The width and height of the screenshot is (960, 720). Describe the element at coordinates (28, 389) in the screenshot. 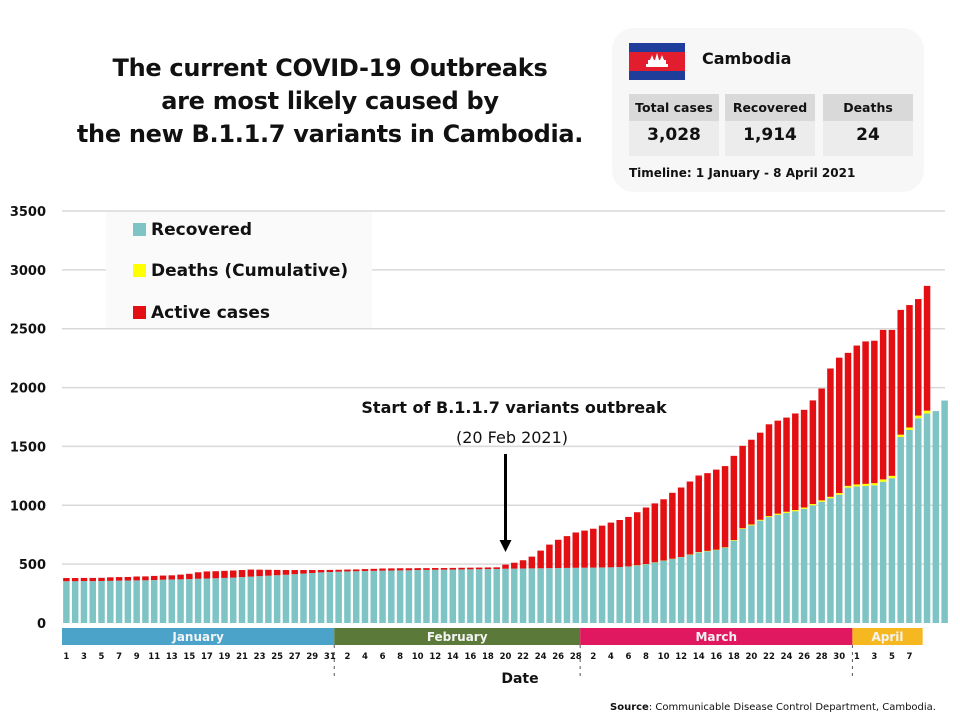

I see `y-tick-label: 2000` at that location.